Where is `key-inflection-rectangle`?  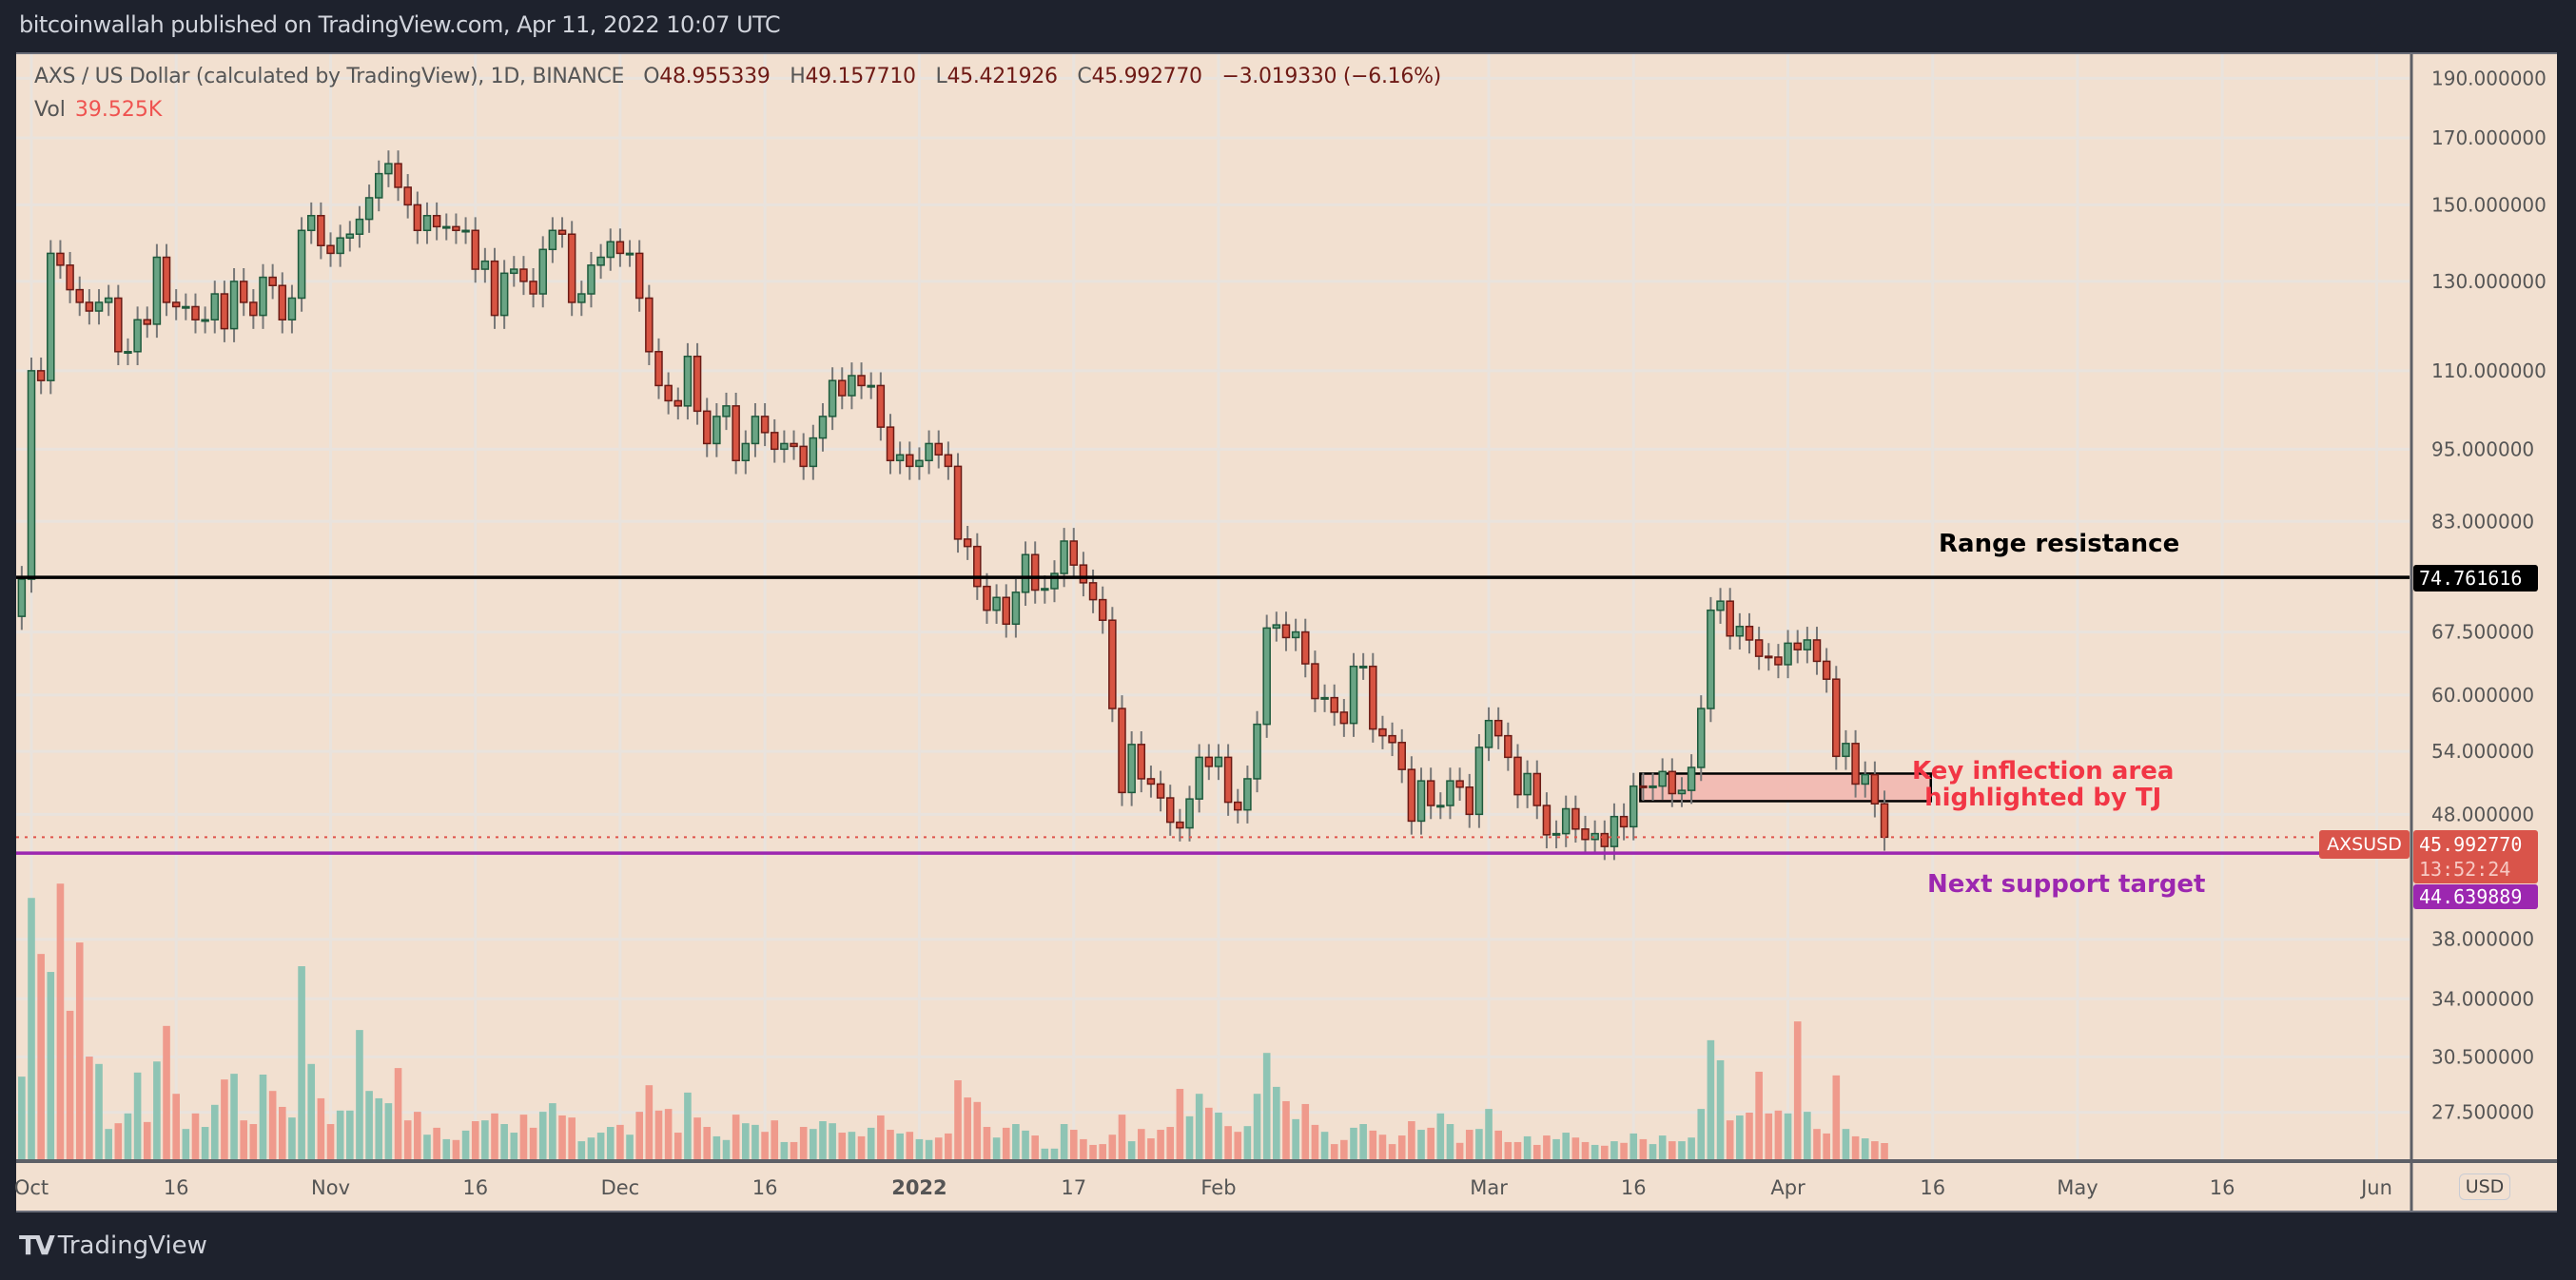
key-inflection-rectangle is located at coordinates (1786, 787).